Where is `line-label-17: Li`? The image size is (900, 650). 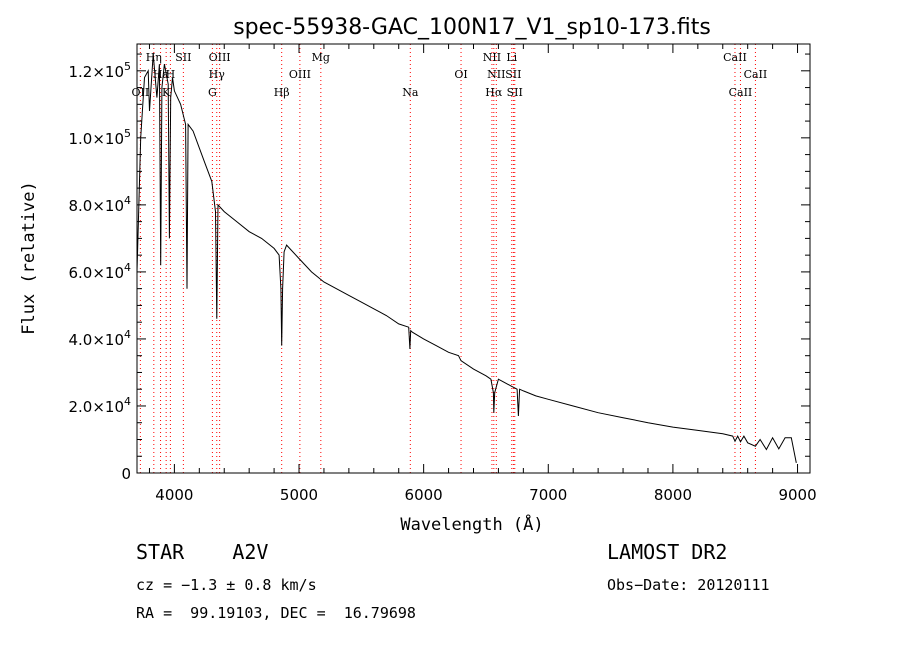
line-label-17: Li is located at coordinates (511, 57).